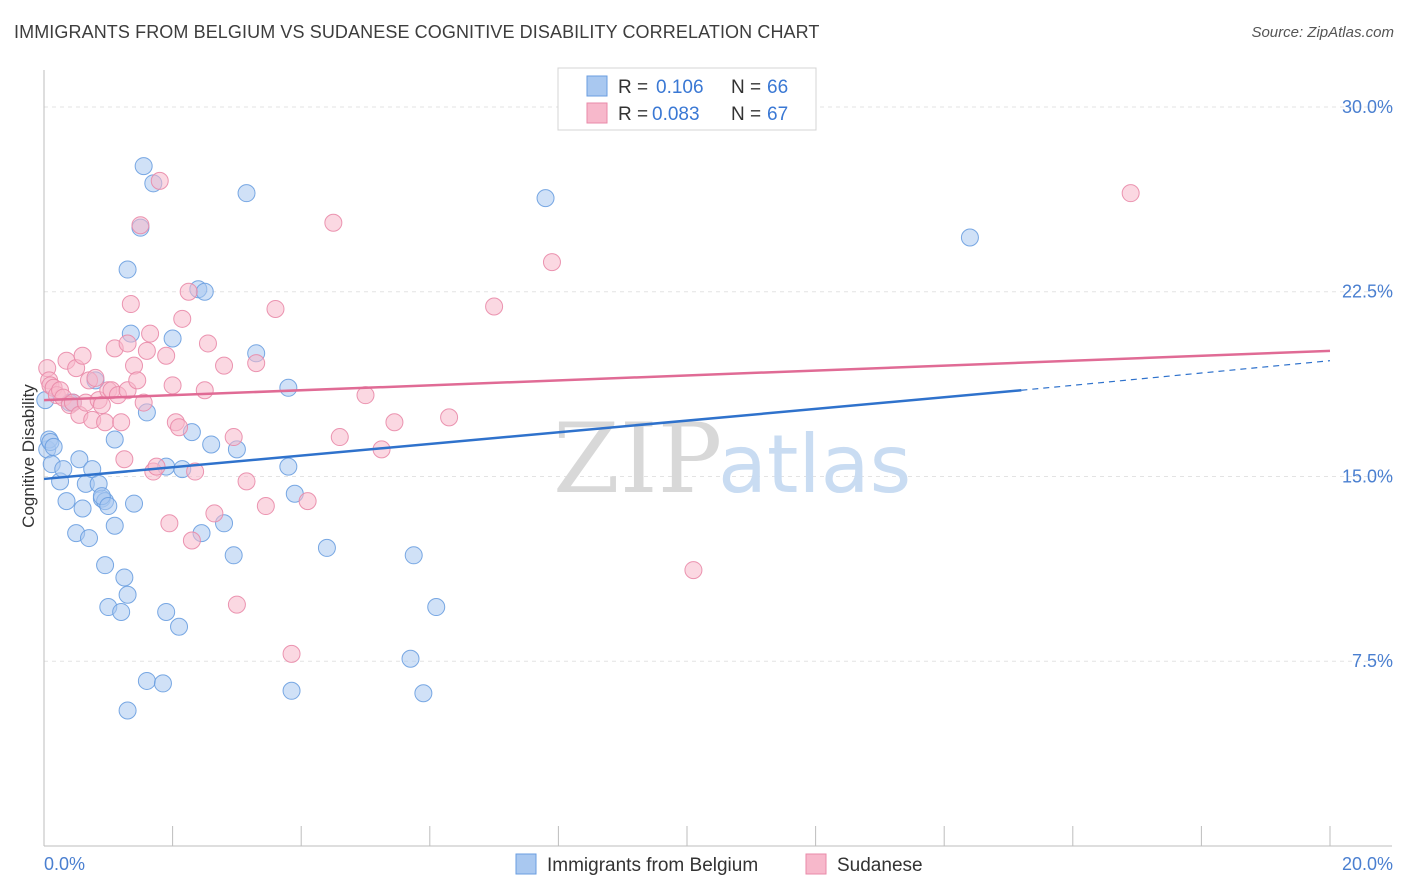 The height and width of the screenshot is (892, 1406). I want to click on legend-r-value-sudanese: 0.083, so click(676, 114).